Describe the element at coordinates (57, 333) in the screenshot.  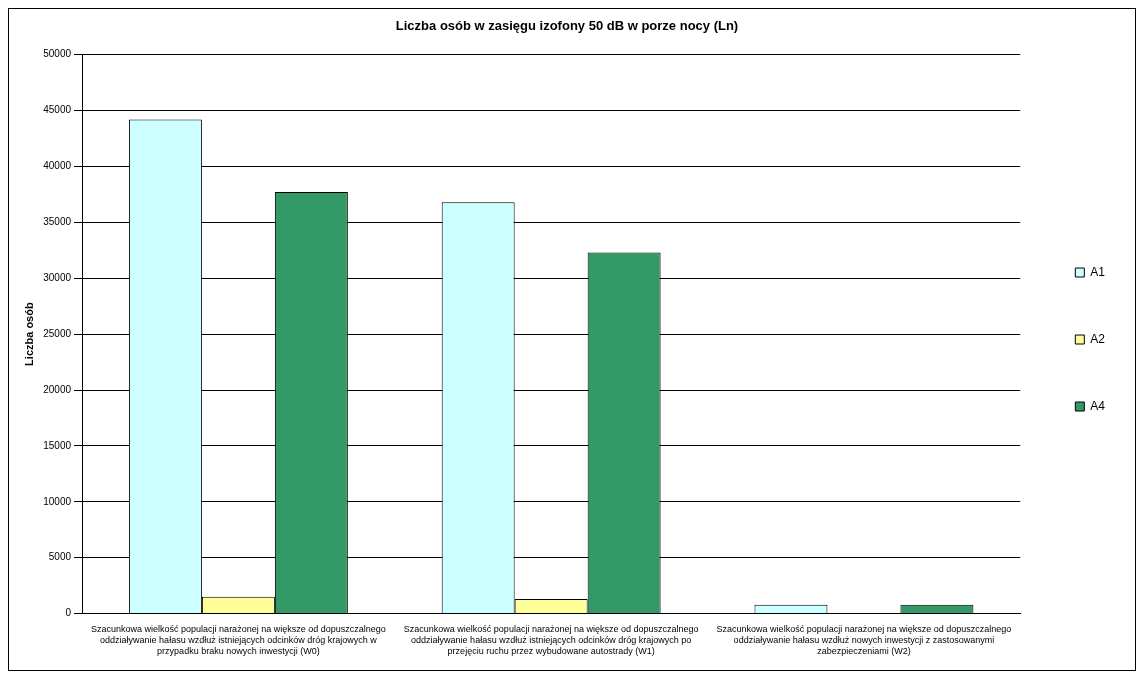
I see `y-tick-label: 25000` at that location.